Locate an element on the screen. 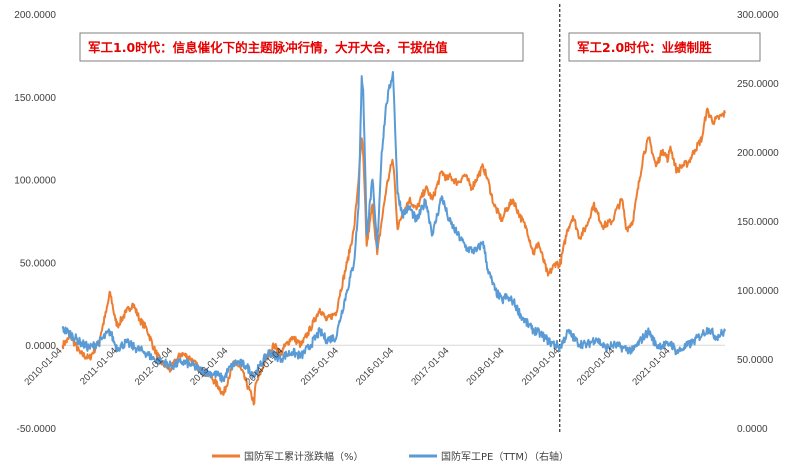  x-tick-label: 2018-01-04 is located at coordinates (486, 367).